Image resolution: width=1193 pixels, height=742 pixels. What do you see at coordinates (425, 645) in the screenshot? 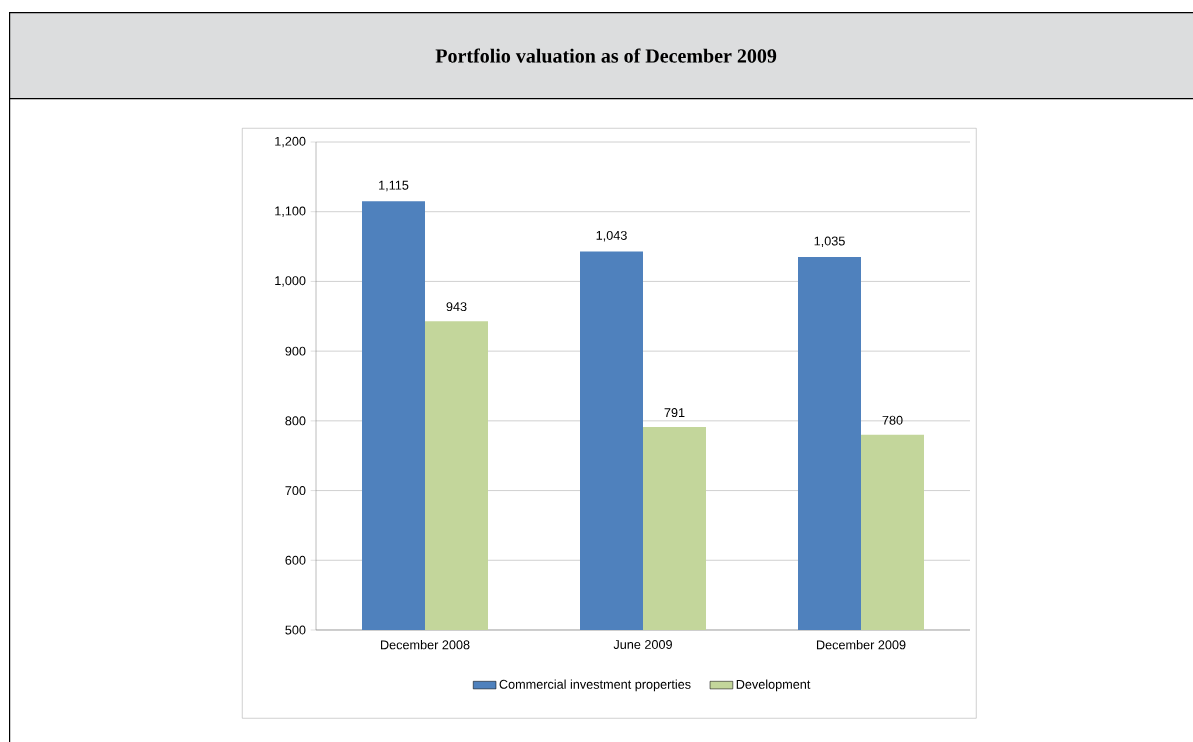
I see `x-tick-label: December 2008` at bounding box center [425, 645].